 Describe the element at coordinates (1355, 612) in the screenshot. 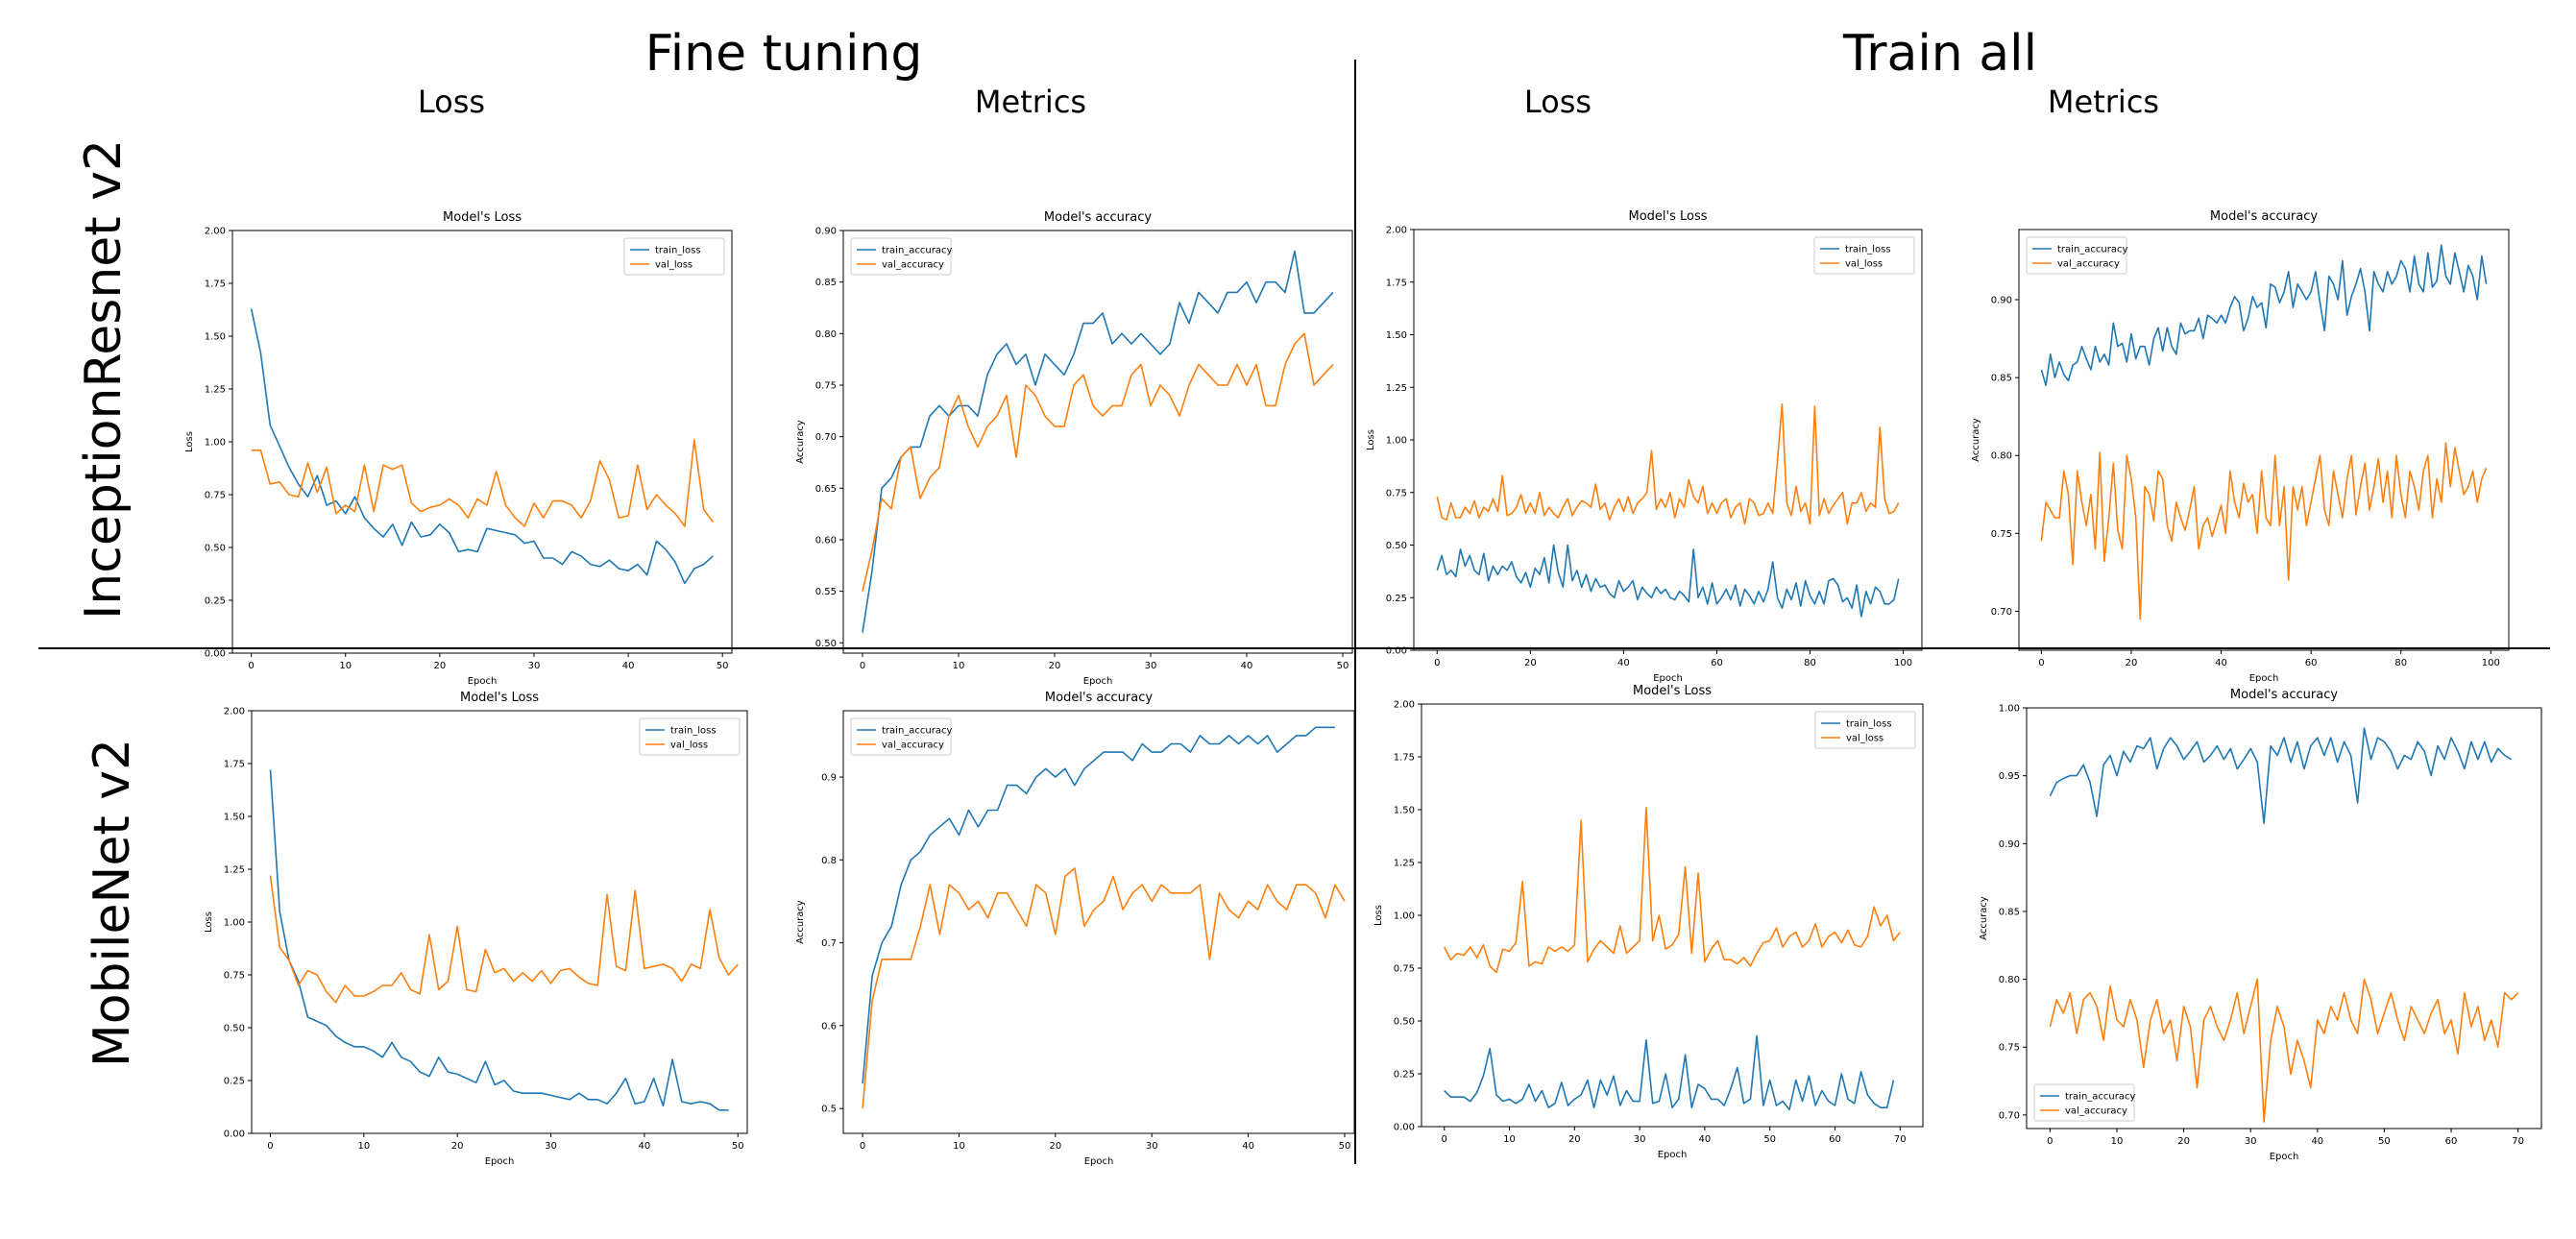

I see `vertical-divider` at that location.